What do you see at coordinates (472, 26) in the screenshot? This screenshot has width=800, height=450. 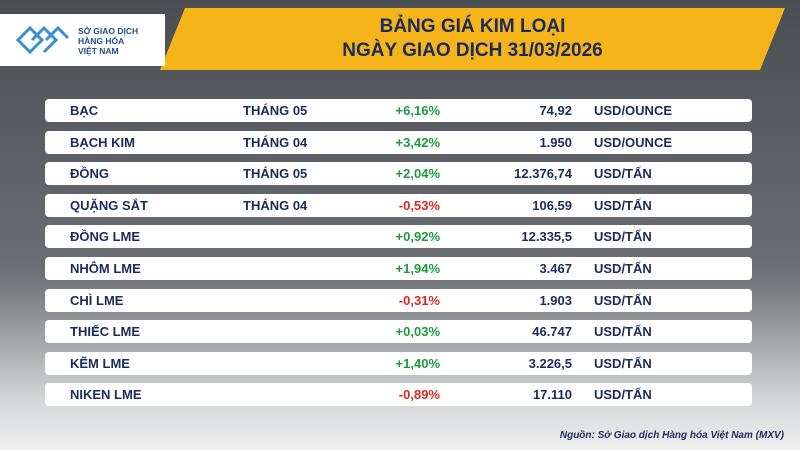 I see `title: BẢNG GIÁ KIM LOẠI` at bounding box center [472, 26].